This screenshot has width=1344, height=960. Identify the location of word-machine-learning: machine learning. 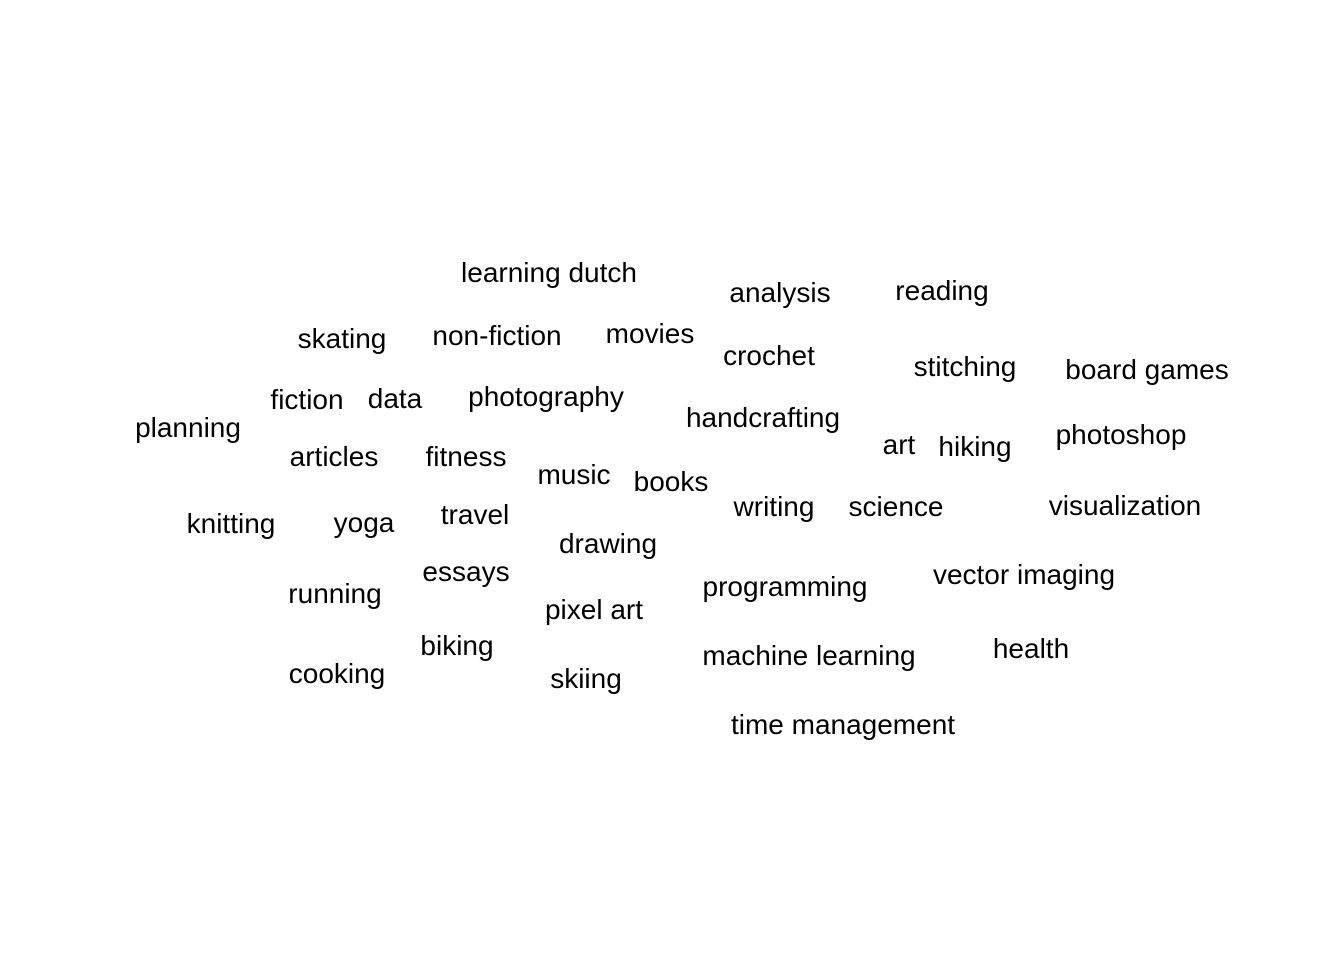
(809, 655).